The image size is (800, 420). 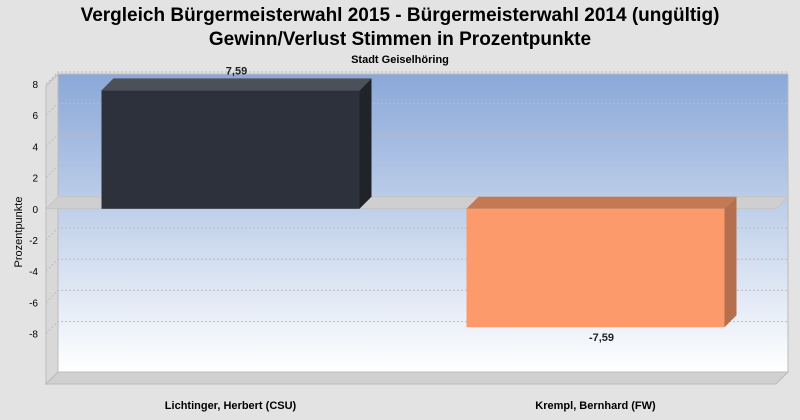 I want to click on x-category-label: Lichtinger, Herbert (CSU), so click(x=231, y=406).